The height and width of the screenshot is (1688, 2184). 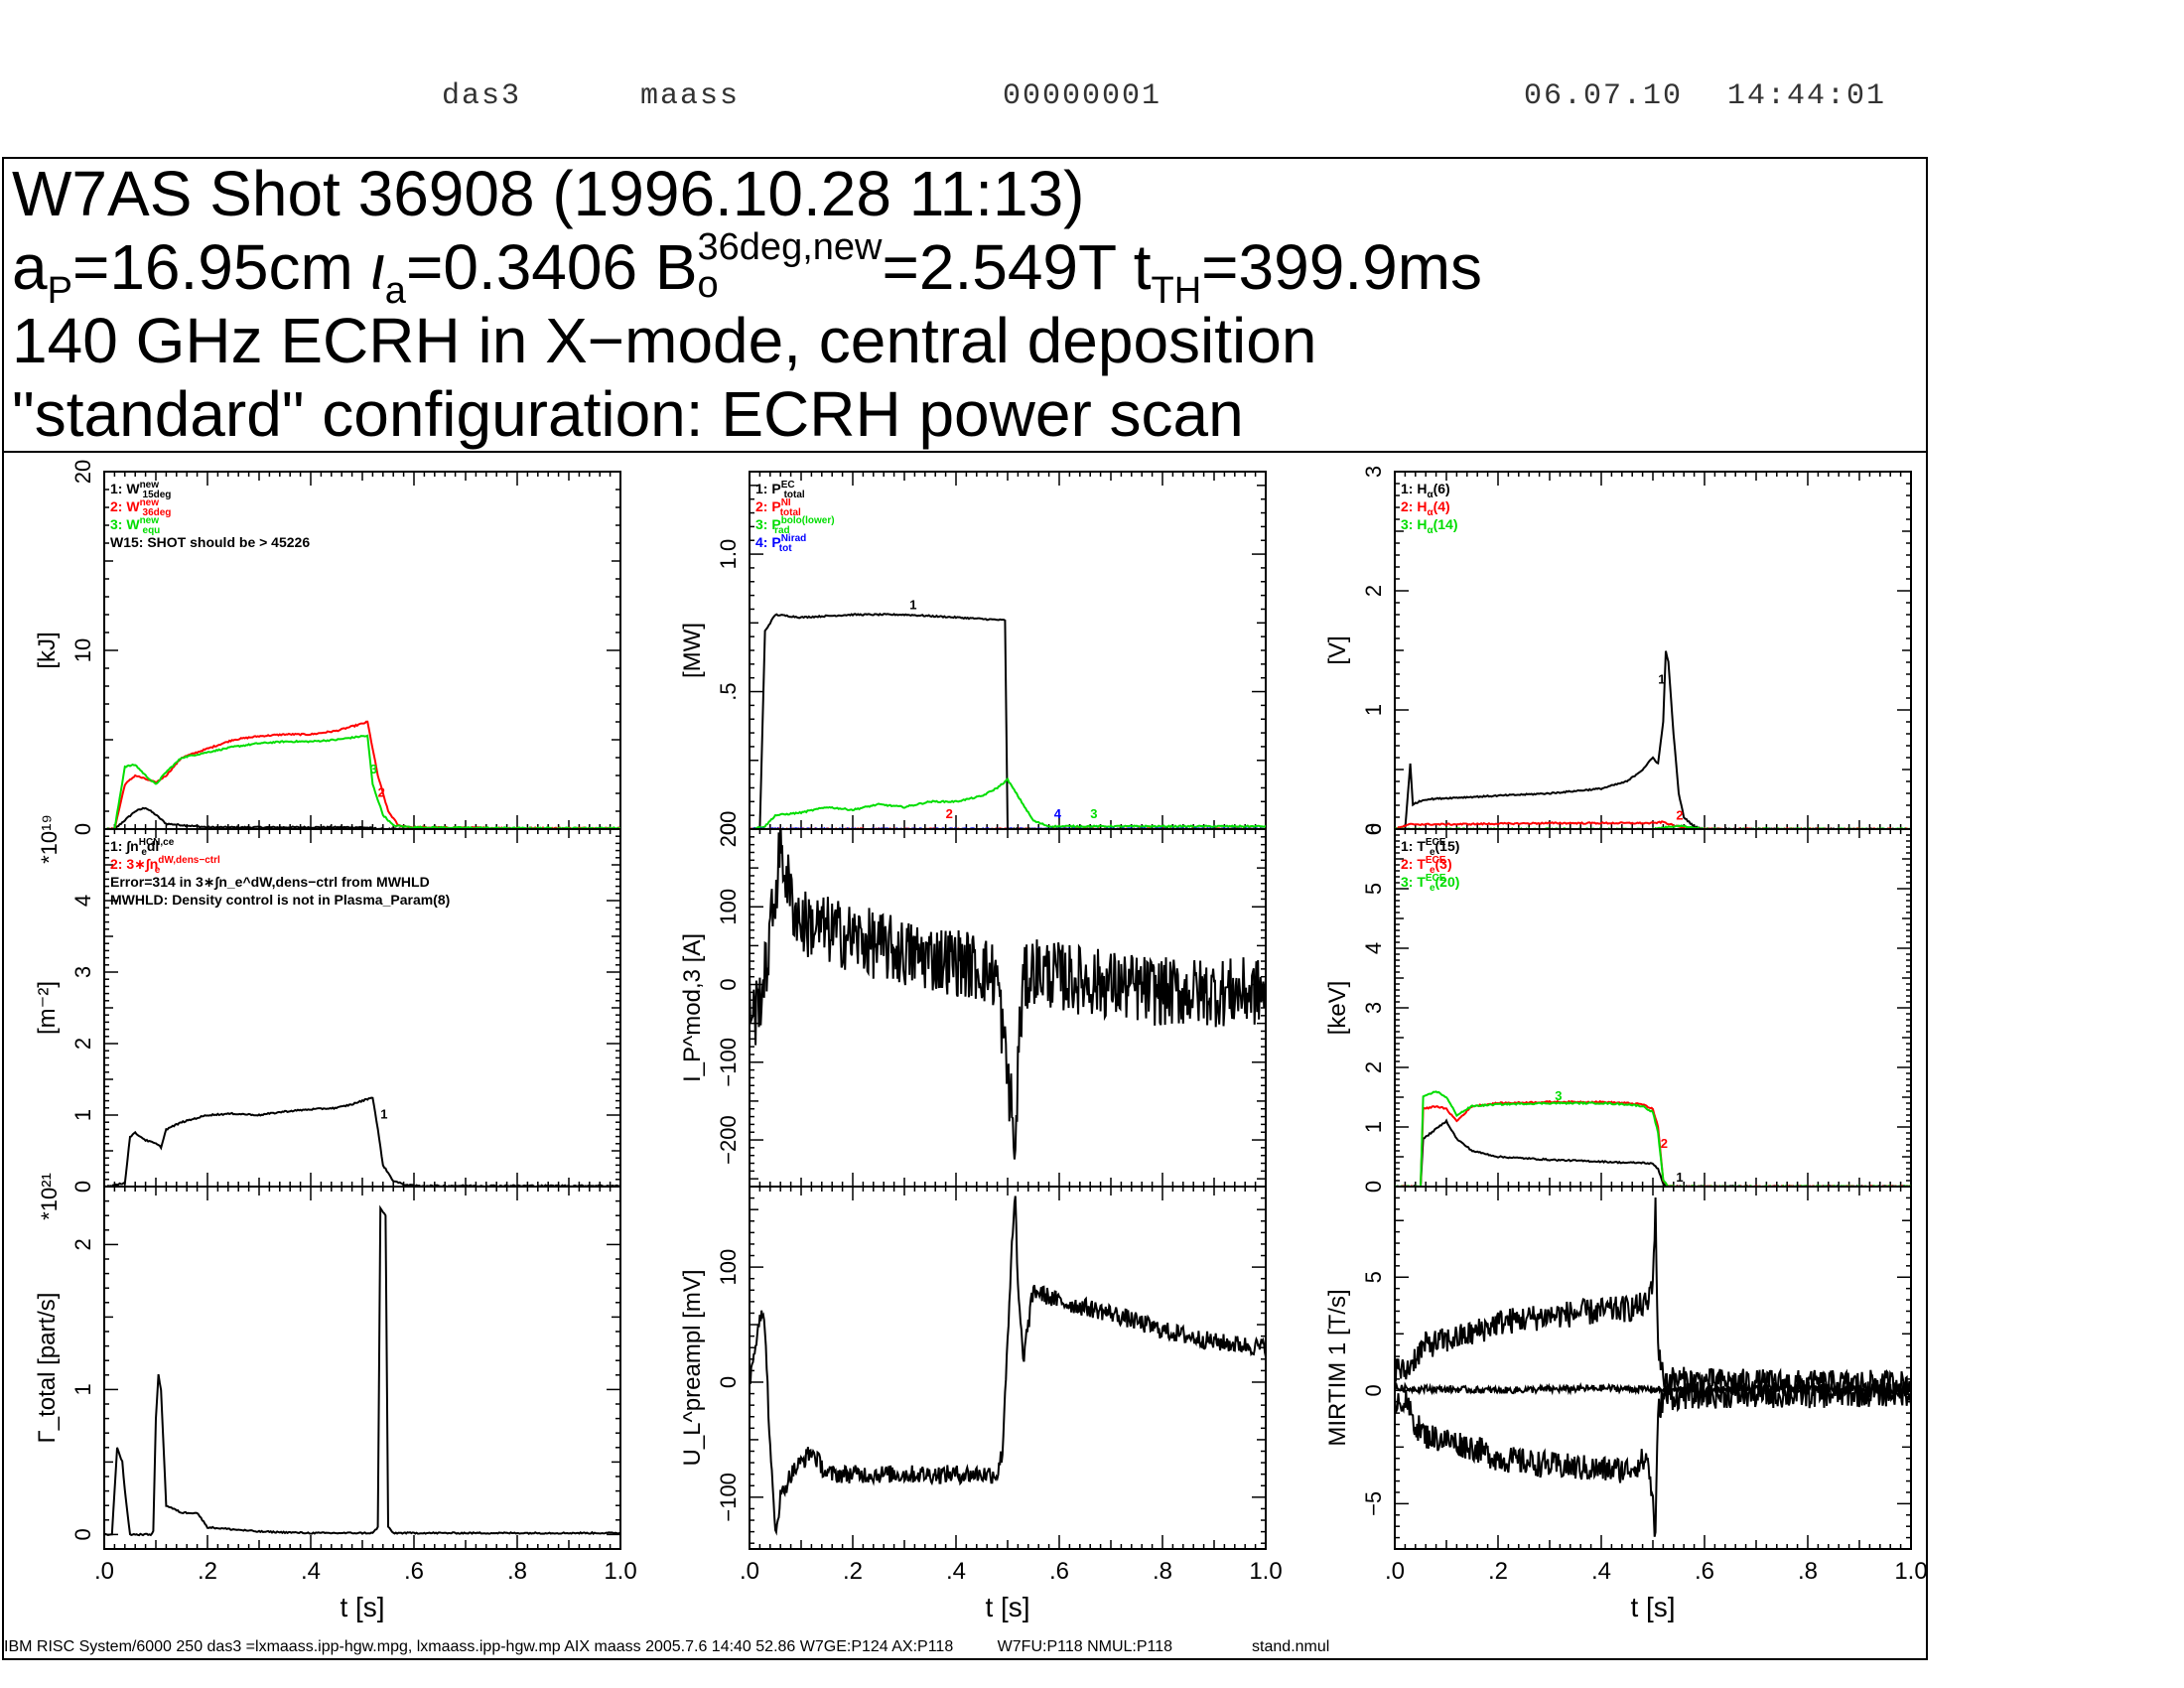 I want to click on y-axis-label: MIRTIM 1 [T/s], so click(x=1337, y=1367).